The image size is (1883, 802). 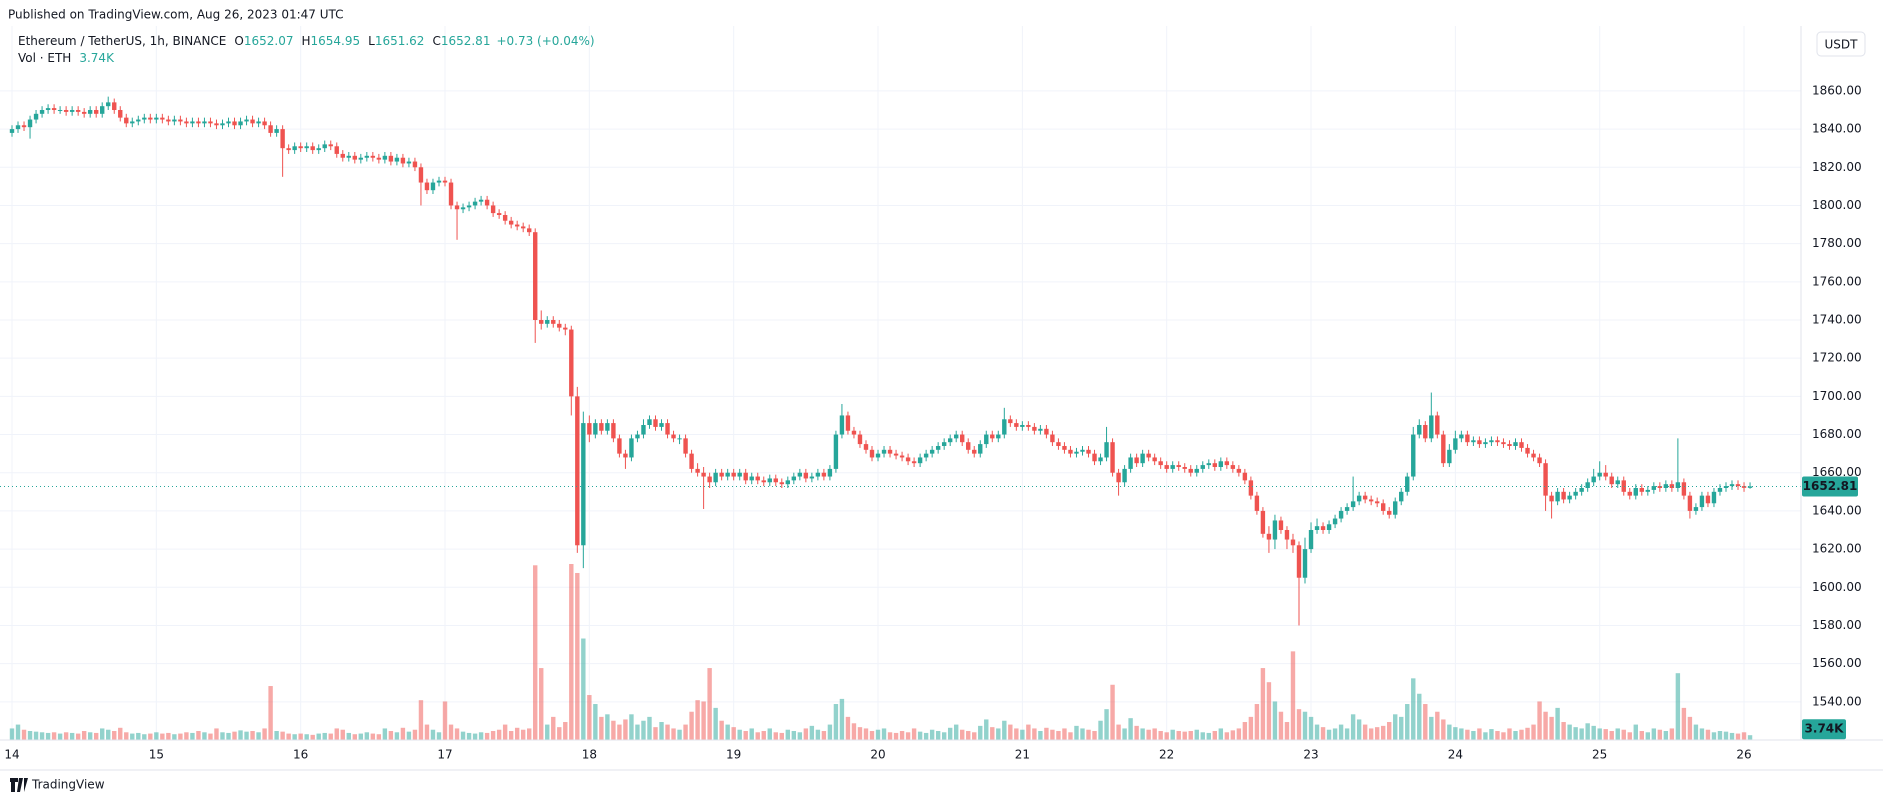 I want to click on y-tick-label: 1780.00, so click(x=1837, y=243).